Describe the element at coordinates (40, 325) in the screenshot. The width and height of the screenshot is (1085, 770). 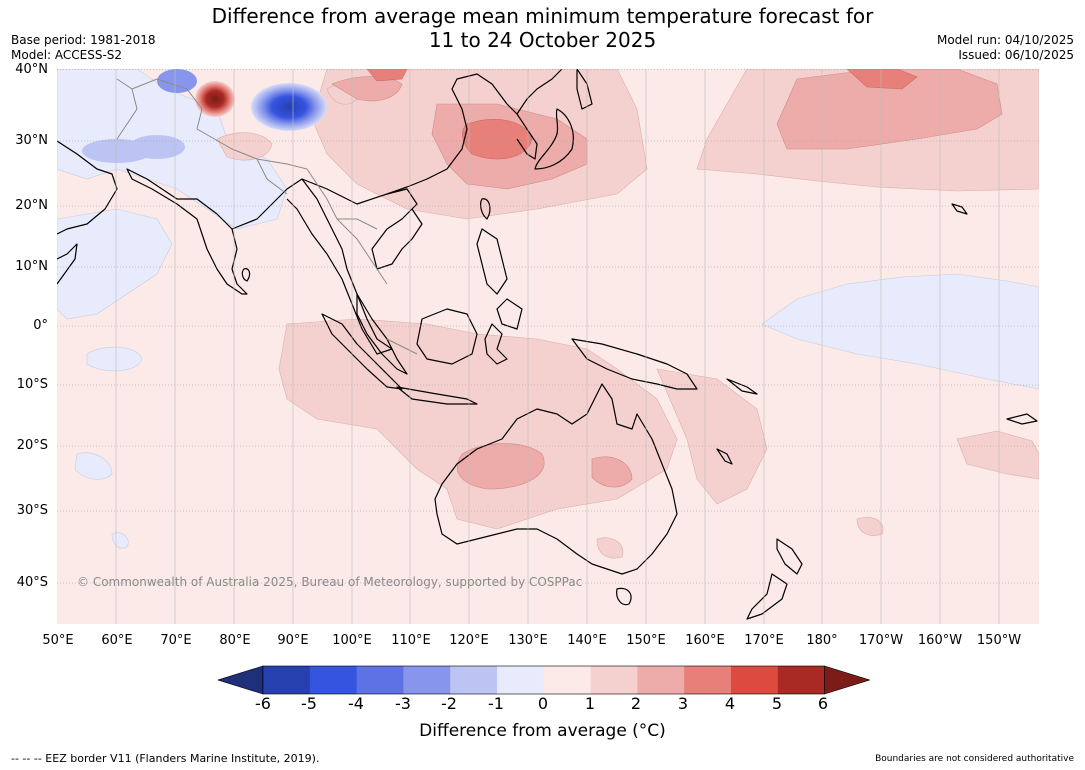
I see `lat-label-0: 0°` at that location.